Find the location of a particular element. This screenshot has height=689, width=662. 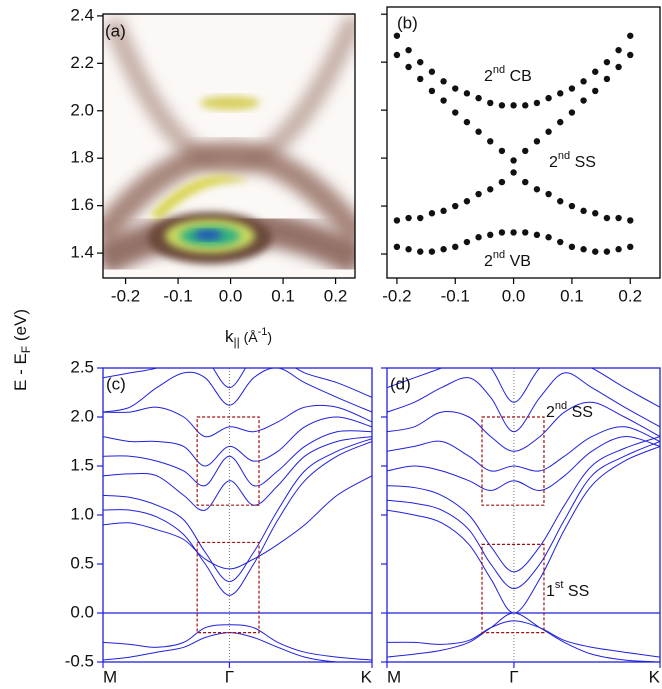

y-label-main: E - E is located at coordinates (20, 372).